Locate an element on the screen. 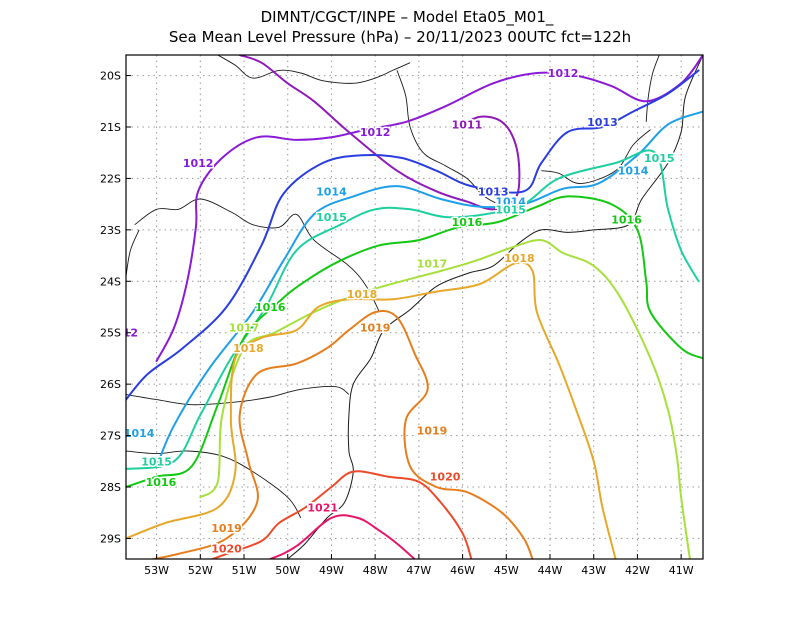 Image resolution: width=800 pixels, height=618 pixels. y-tick-label: 25S is located at coordinates (110, 333).